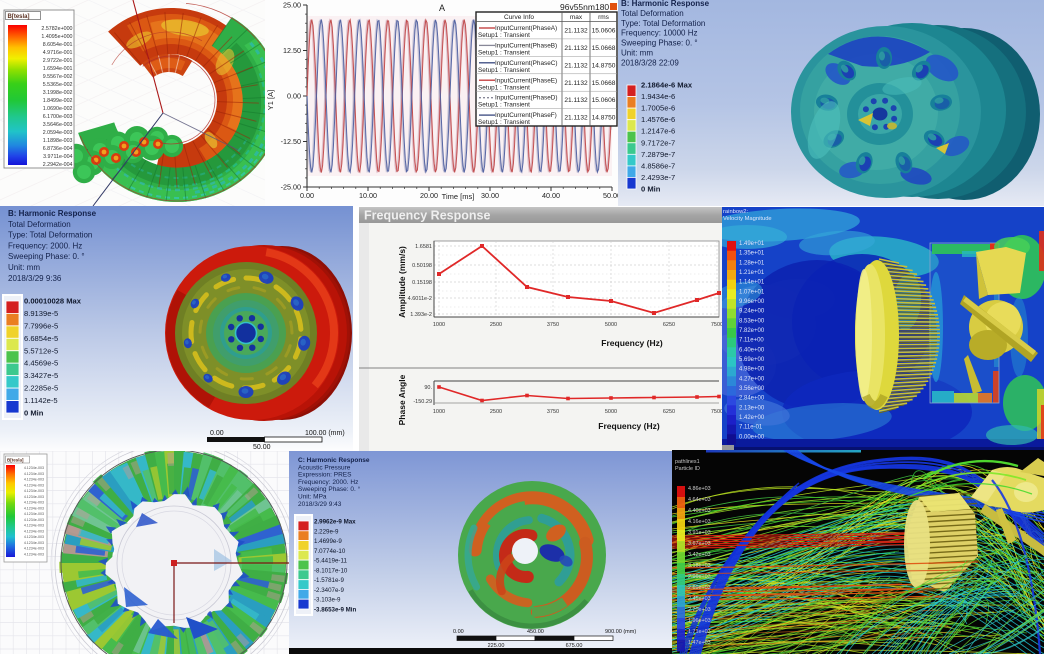 Image resolution: width=1044 pixels, height=654 pixels. I want to click on svg-text: 7.11e-01, so click(751, 428).